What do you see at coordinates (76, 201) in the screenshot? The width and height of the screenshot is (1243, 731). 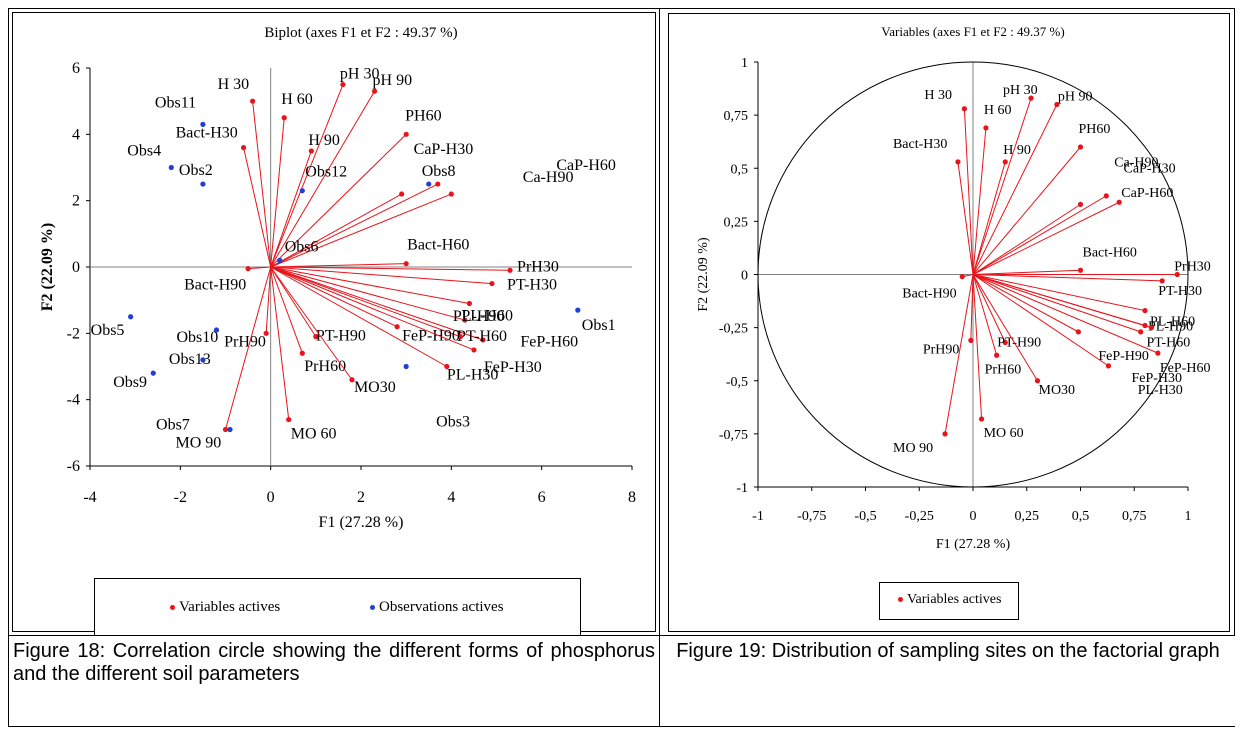 I see `biplot-y-tick-label: 2` at bounding box center [76, 201].